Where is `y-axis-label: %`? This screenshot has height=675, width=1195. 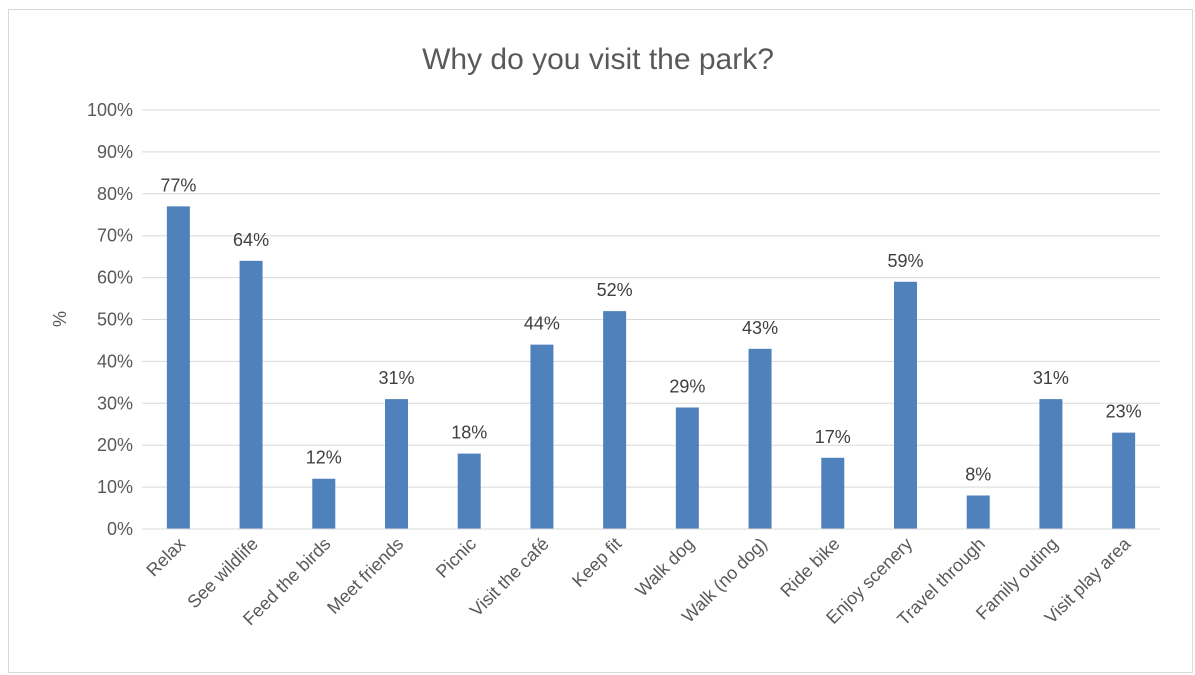
y-axis-label: % is located at coordinates (60, 319).